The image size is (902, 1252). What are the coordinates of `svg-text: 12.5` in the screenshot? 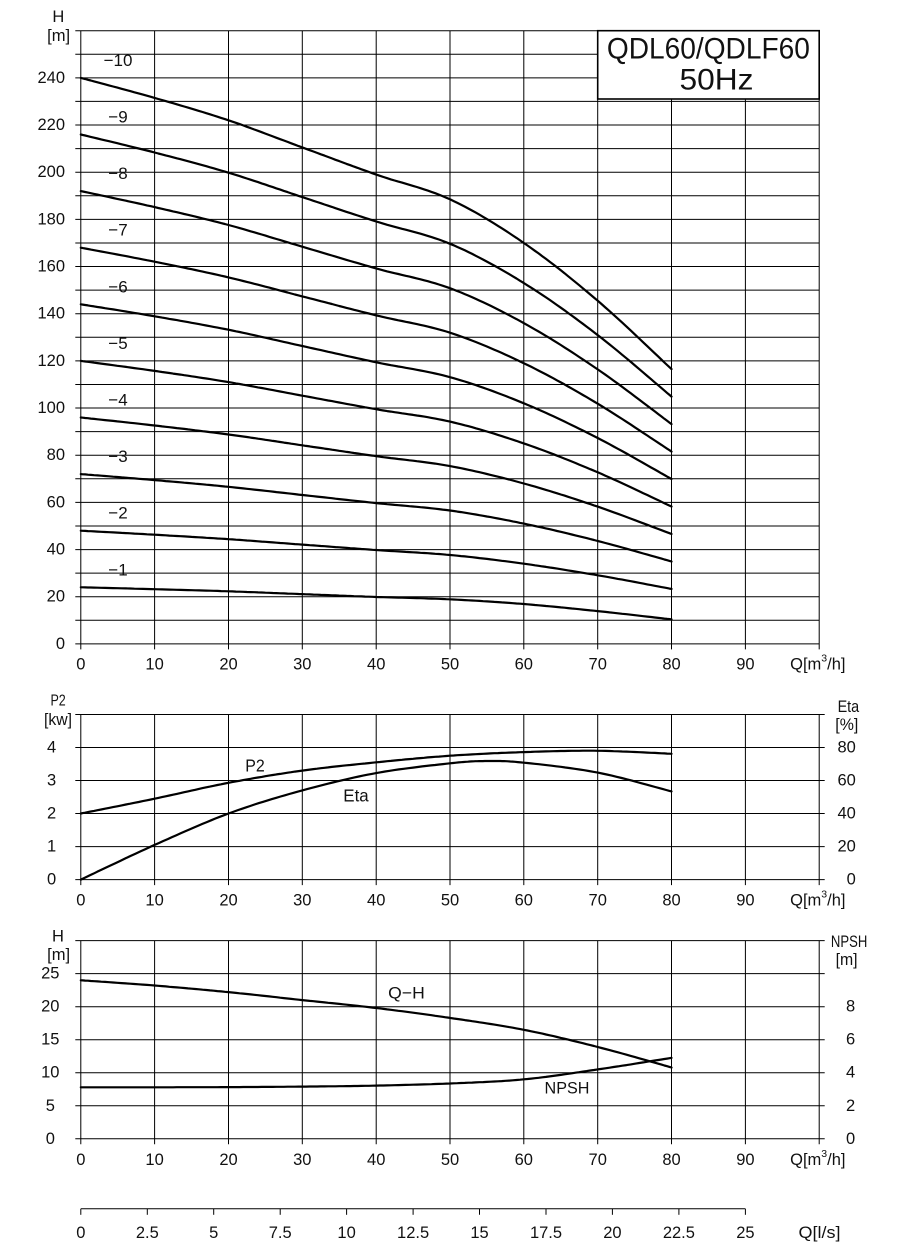 It's located at (413, 1233).